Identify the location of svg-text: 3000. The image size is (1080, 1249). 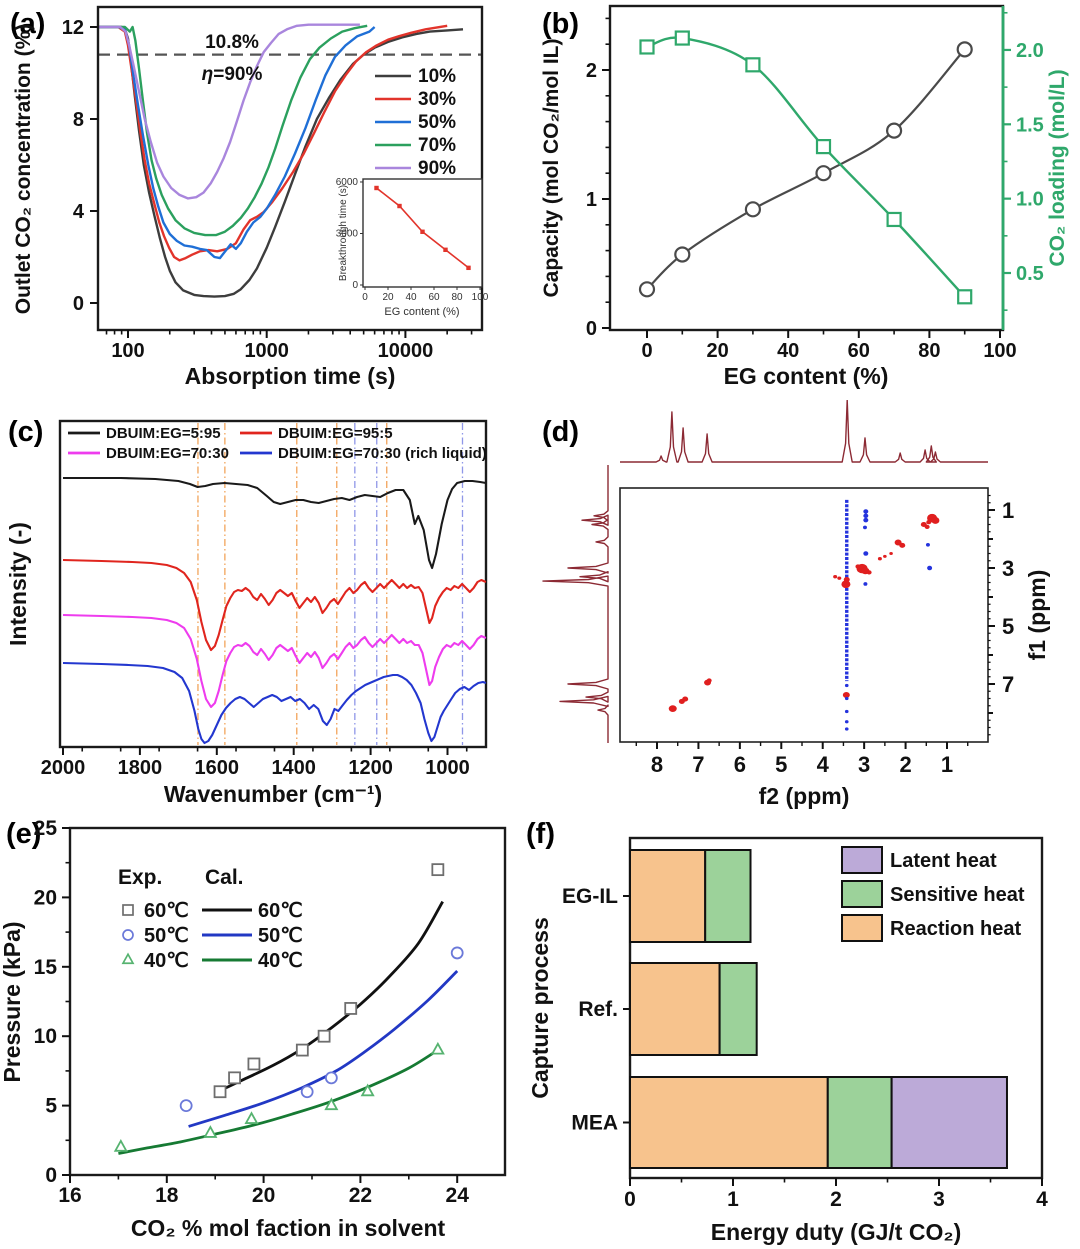
(347, 233).